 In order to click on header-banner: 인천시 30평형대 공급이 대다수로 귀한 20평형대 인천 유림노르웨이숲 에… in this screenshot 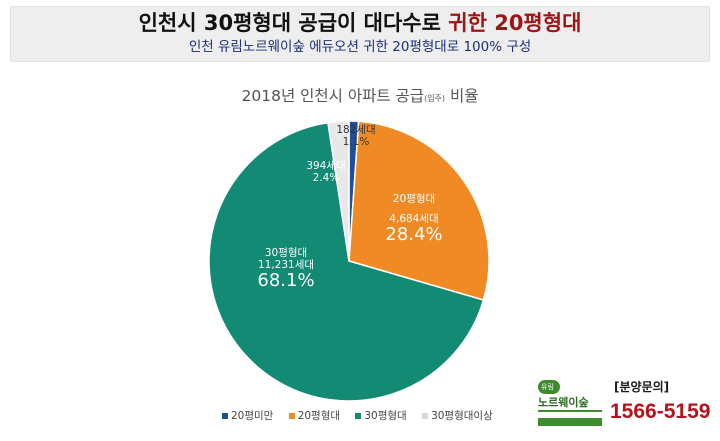, I will do `click(360, 34)`.